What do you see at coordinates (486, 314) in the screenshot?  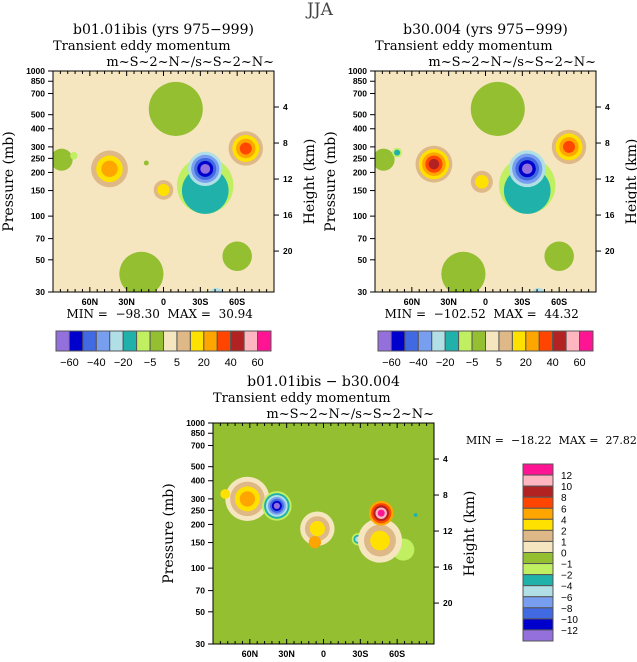 I see `min-max-readout: MIN = −102.52 MAX = 44.32` at bounding box center [486, 314].